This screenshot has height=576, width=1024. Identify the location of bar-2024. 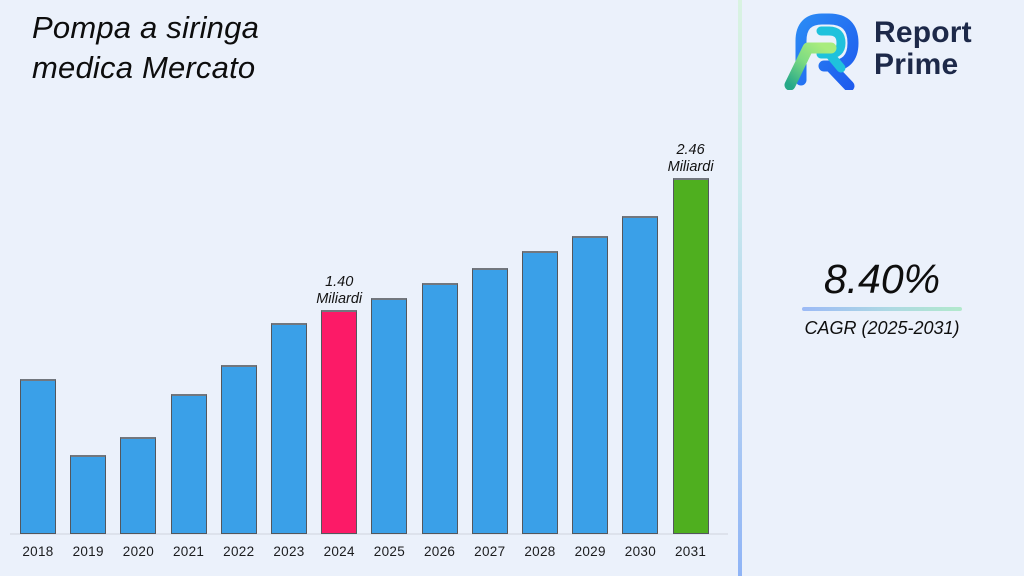
(339, 422).